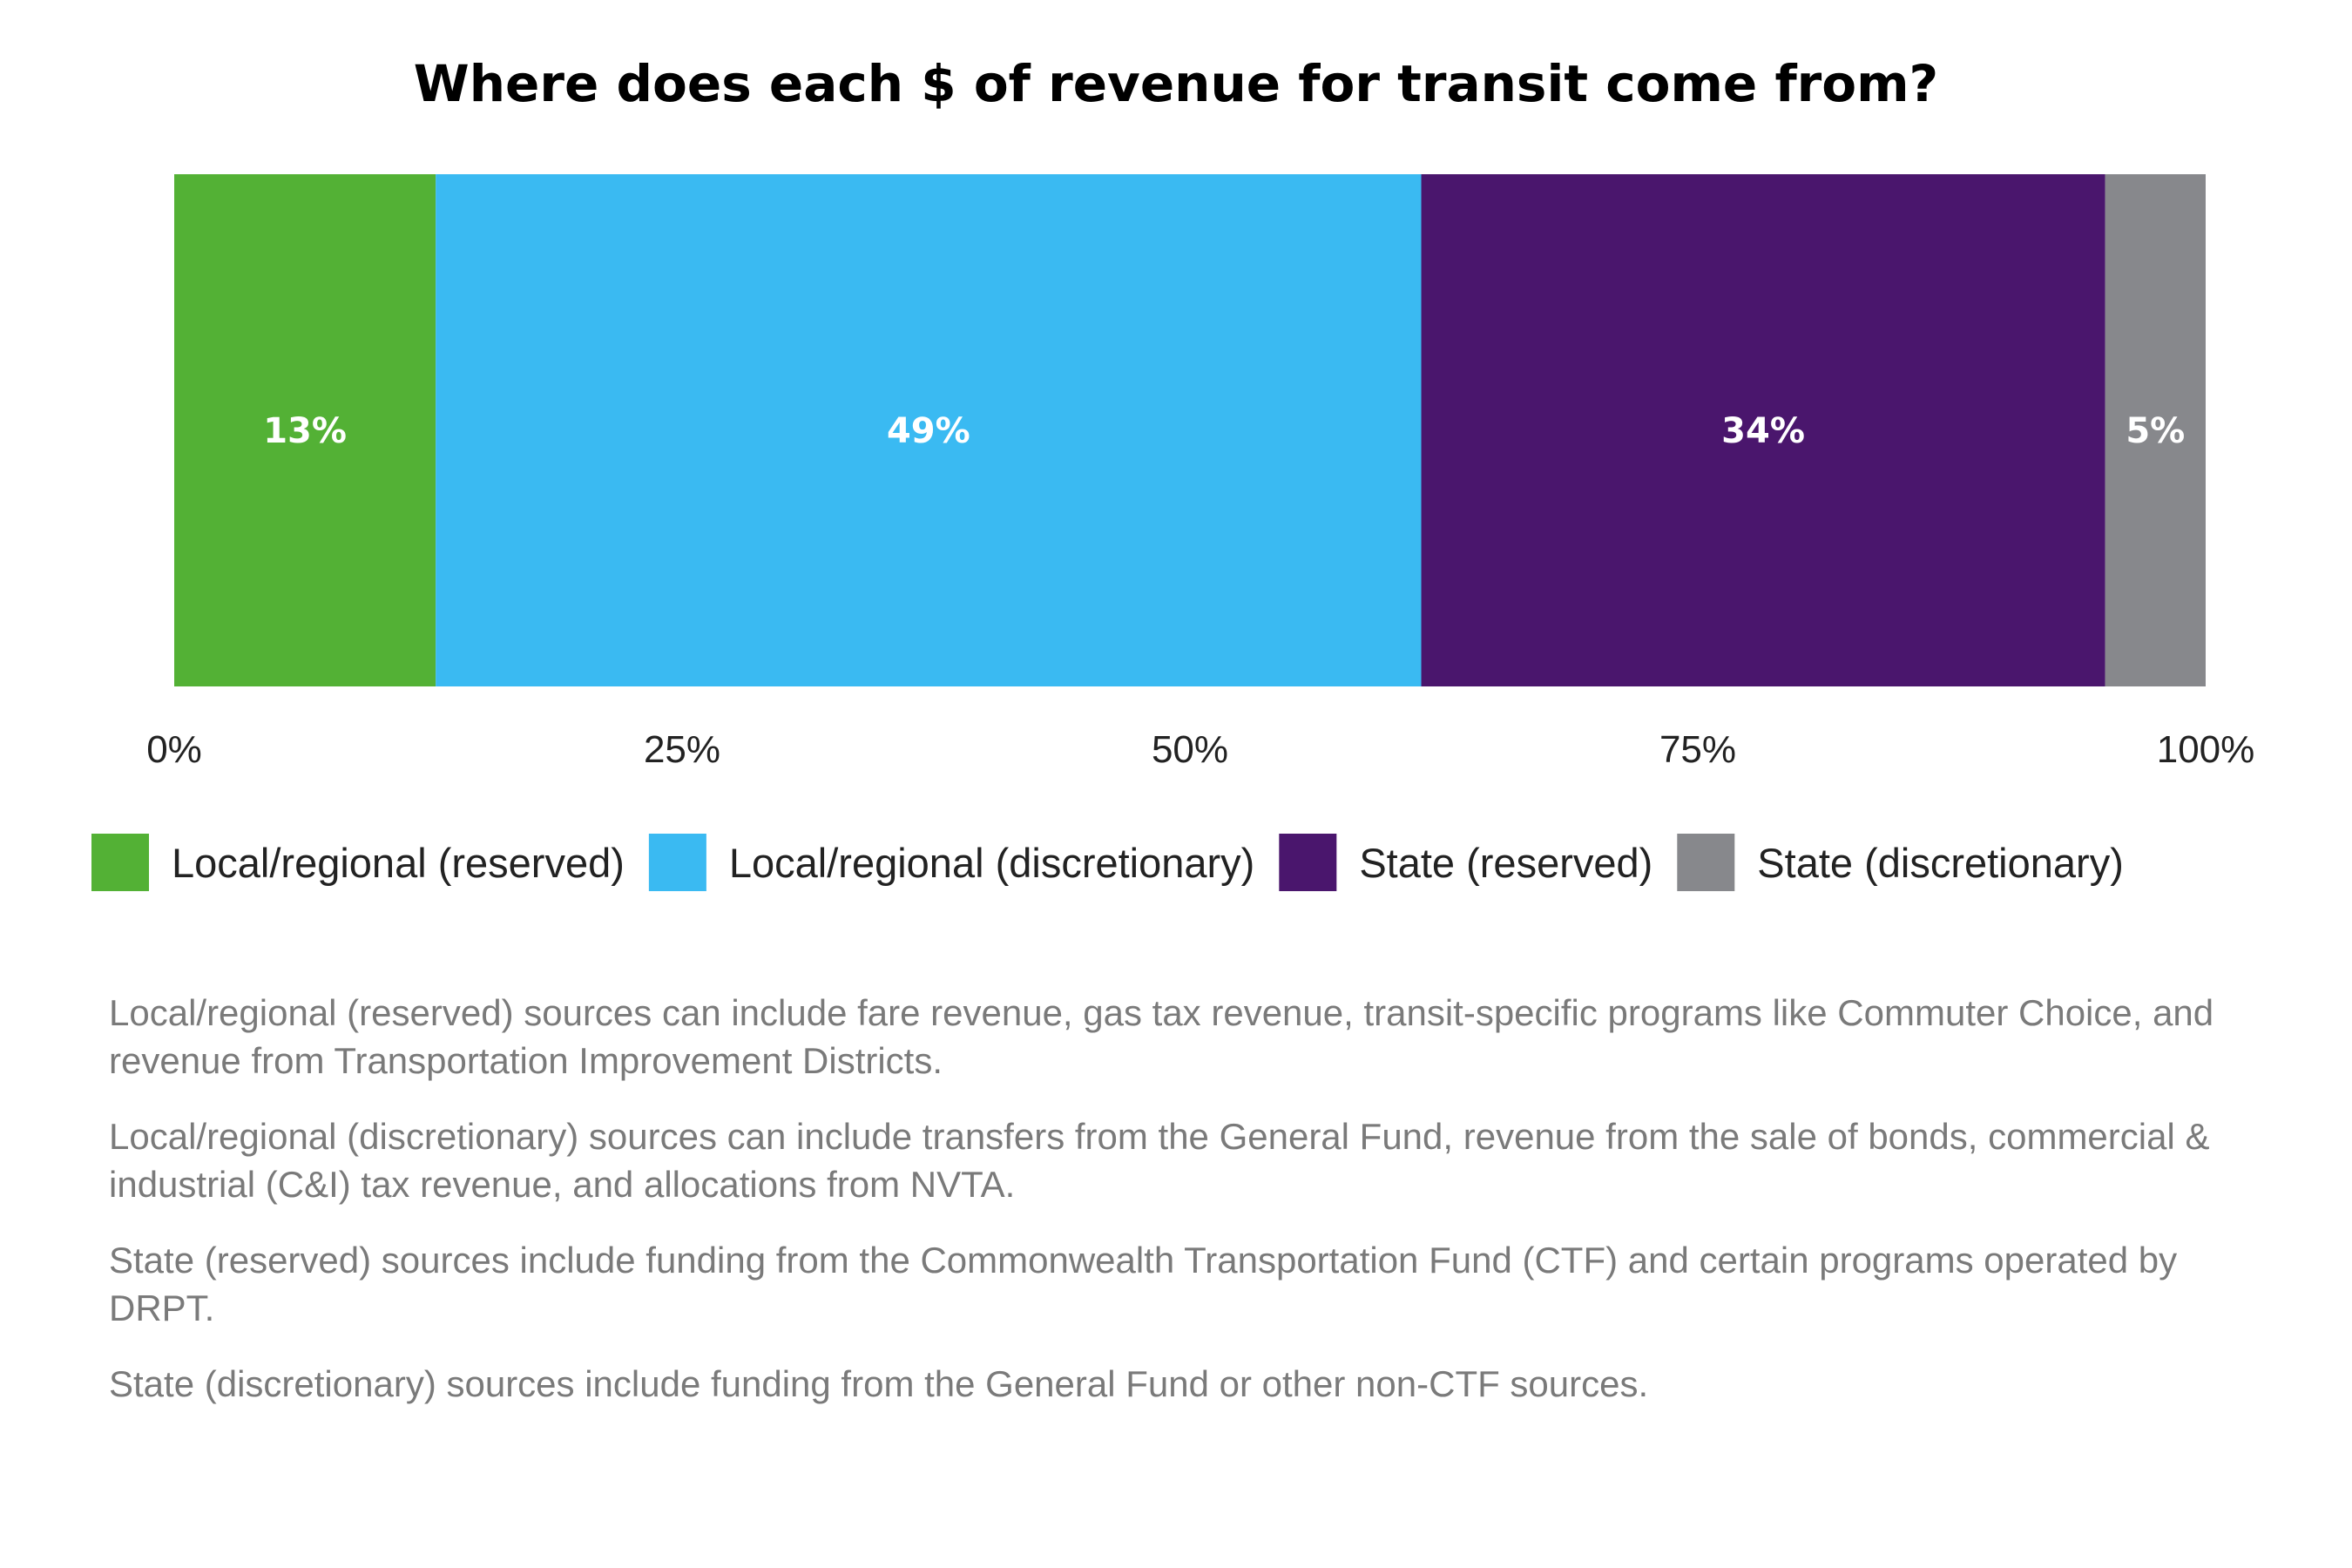 The width and height of the screenshot is (2352, 1568). I want to click on bar-segment-local-regional-discretionary, so click(929, 430).